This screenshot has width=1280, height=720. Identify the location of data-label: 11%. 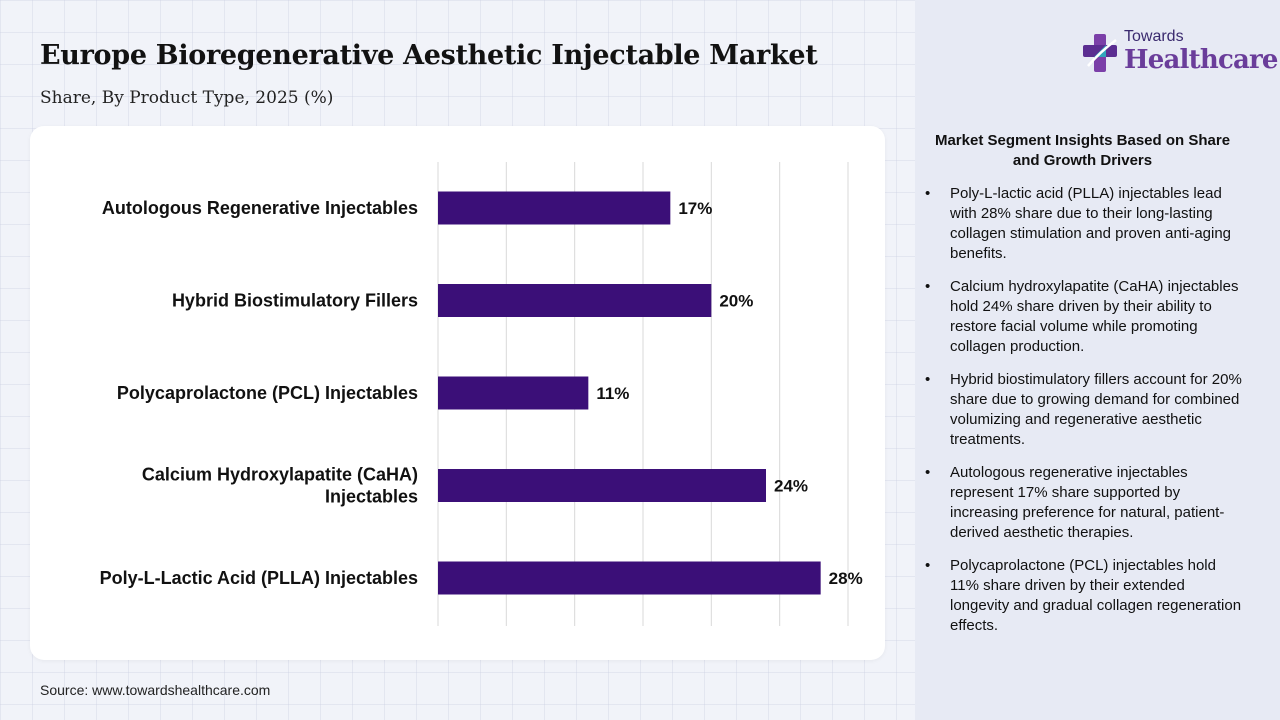
(612, 393).